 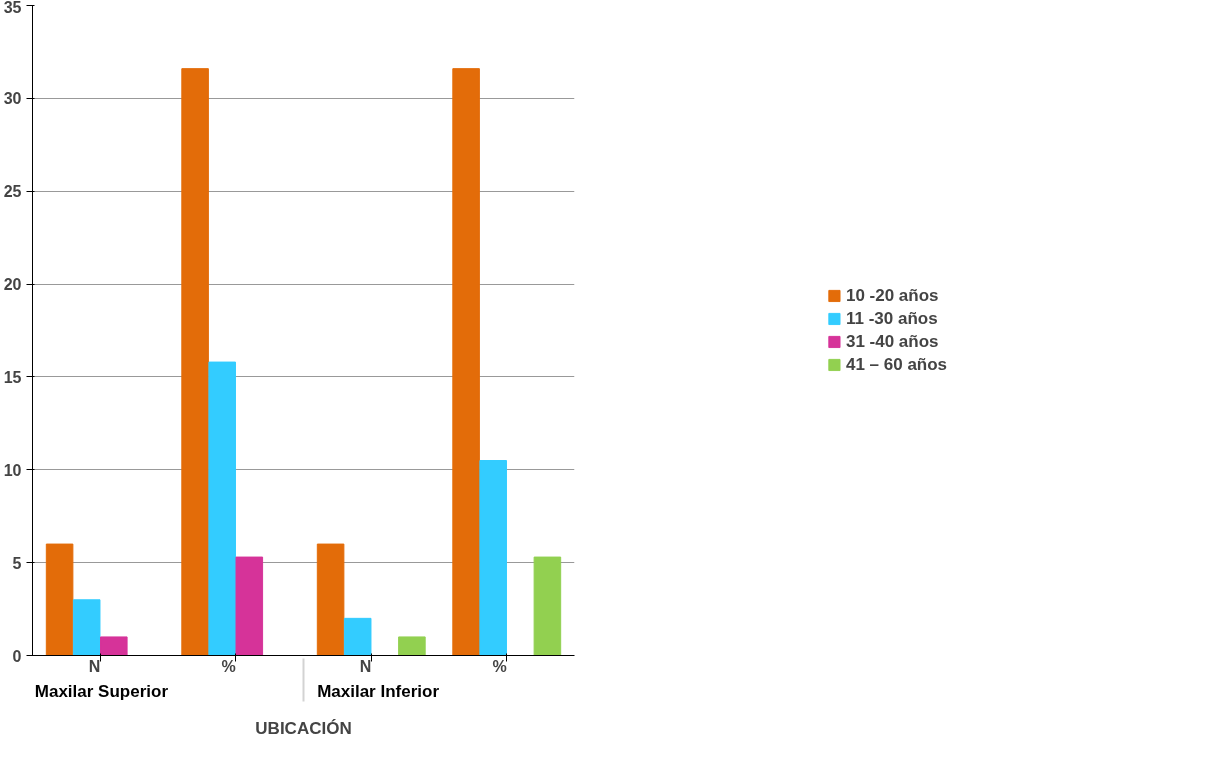 What do you see at coordinates (12, 470) in the screenshot?
I see `y-tick-label: 10` at bounding box center [12, 470].